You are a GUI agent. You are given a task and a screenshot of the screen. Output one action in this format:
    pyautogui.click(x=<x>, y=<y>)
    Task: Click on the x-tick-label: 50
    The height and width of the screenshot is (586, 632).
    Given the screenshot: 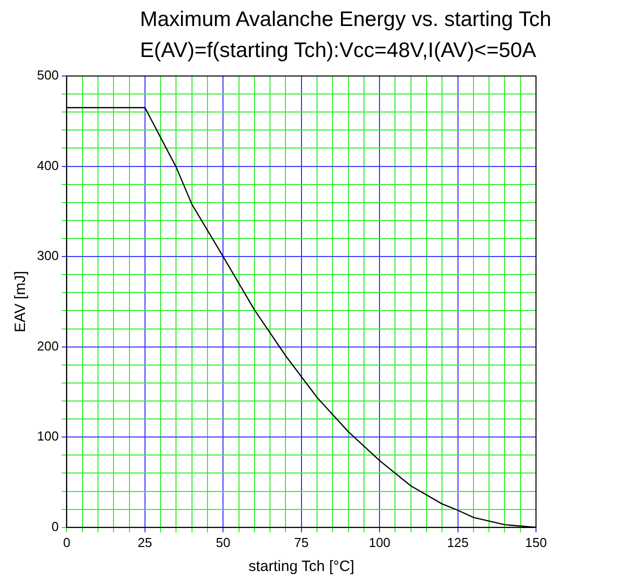 What is the action you would take?
    pyautogui.click(x=223, y=542)
    